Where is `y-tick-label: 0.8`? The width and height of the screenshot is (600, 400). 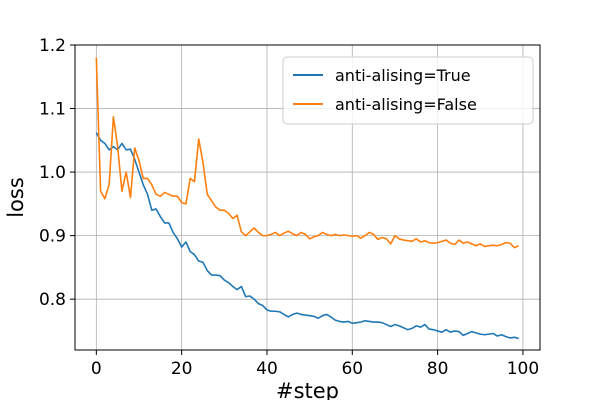 y-tick-label: 0.8 is located at coordinates (52, 300).